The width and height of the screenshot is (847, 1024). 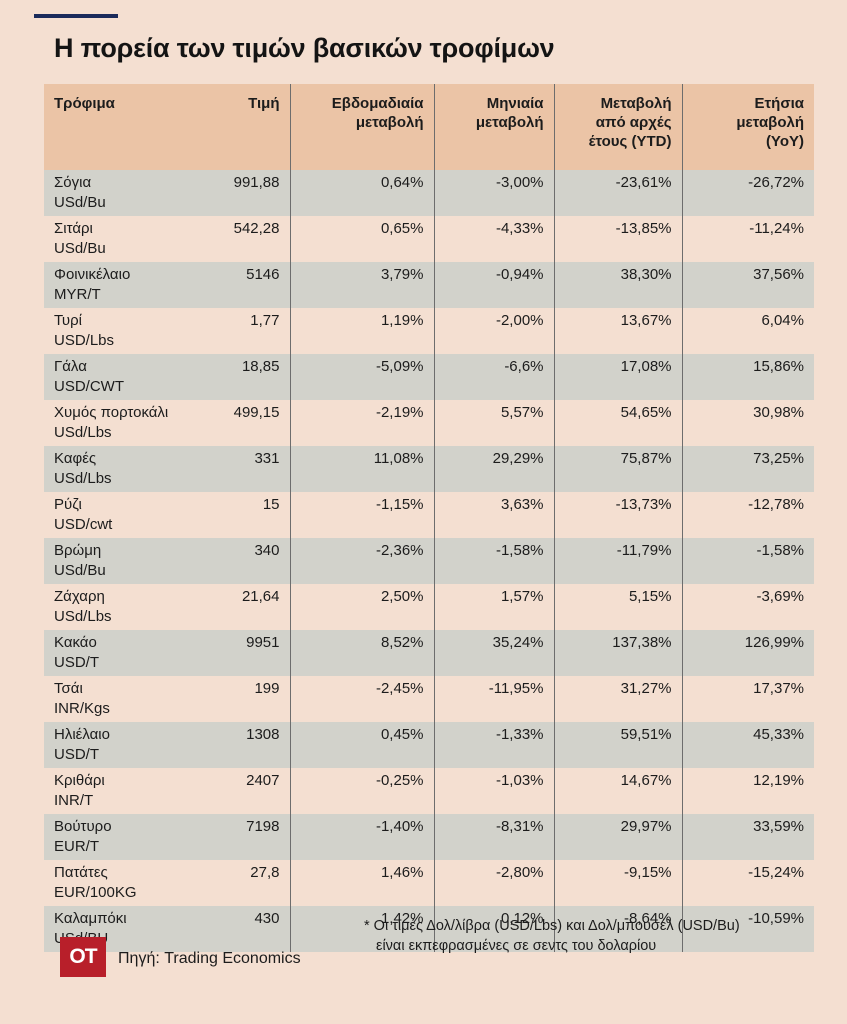 What do you see at coordinates (83, 524) in the screenshot?
I see `food-unit: USD/cwt` at bounding box center [83, 524].